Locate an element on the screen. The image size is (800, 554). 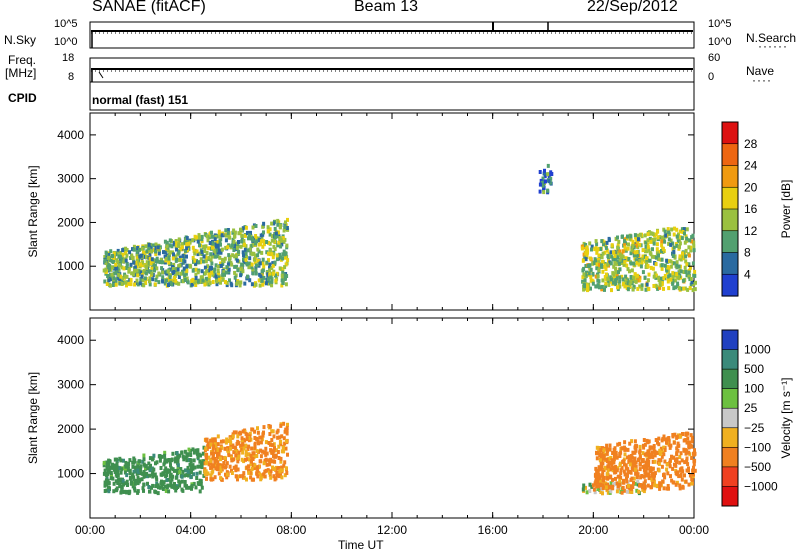
radar-title: SANAE (fitACF) is located at coordinates (149, 7).